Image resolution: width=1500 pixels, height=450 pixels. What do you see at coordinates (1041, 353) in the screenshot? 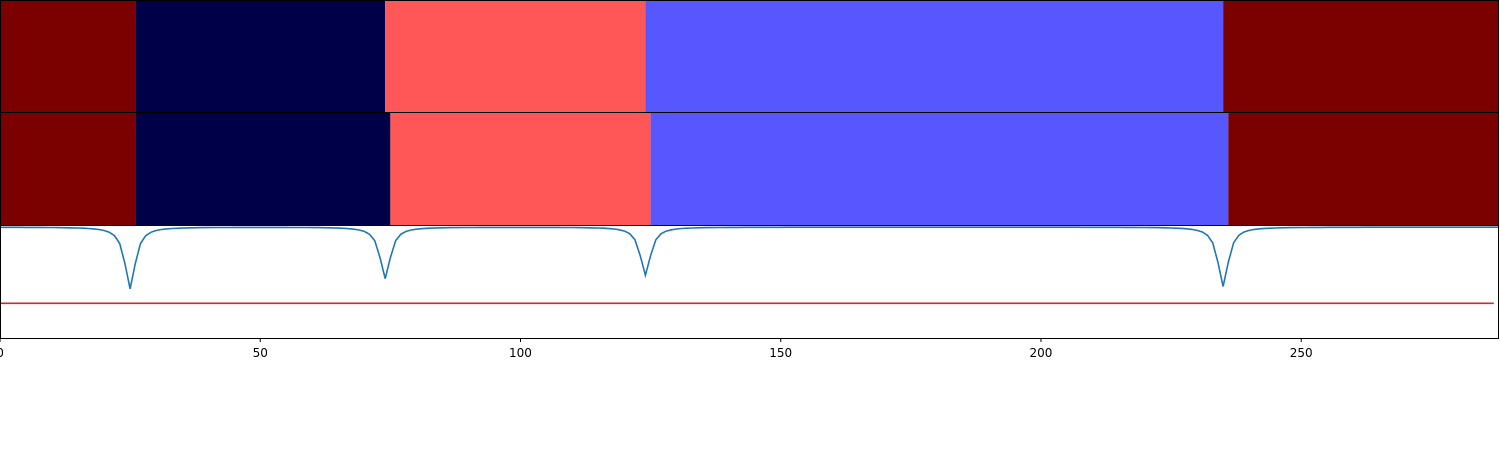
I see `x-tick-label-200: 200` at bounding box center [1041, 353].